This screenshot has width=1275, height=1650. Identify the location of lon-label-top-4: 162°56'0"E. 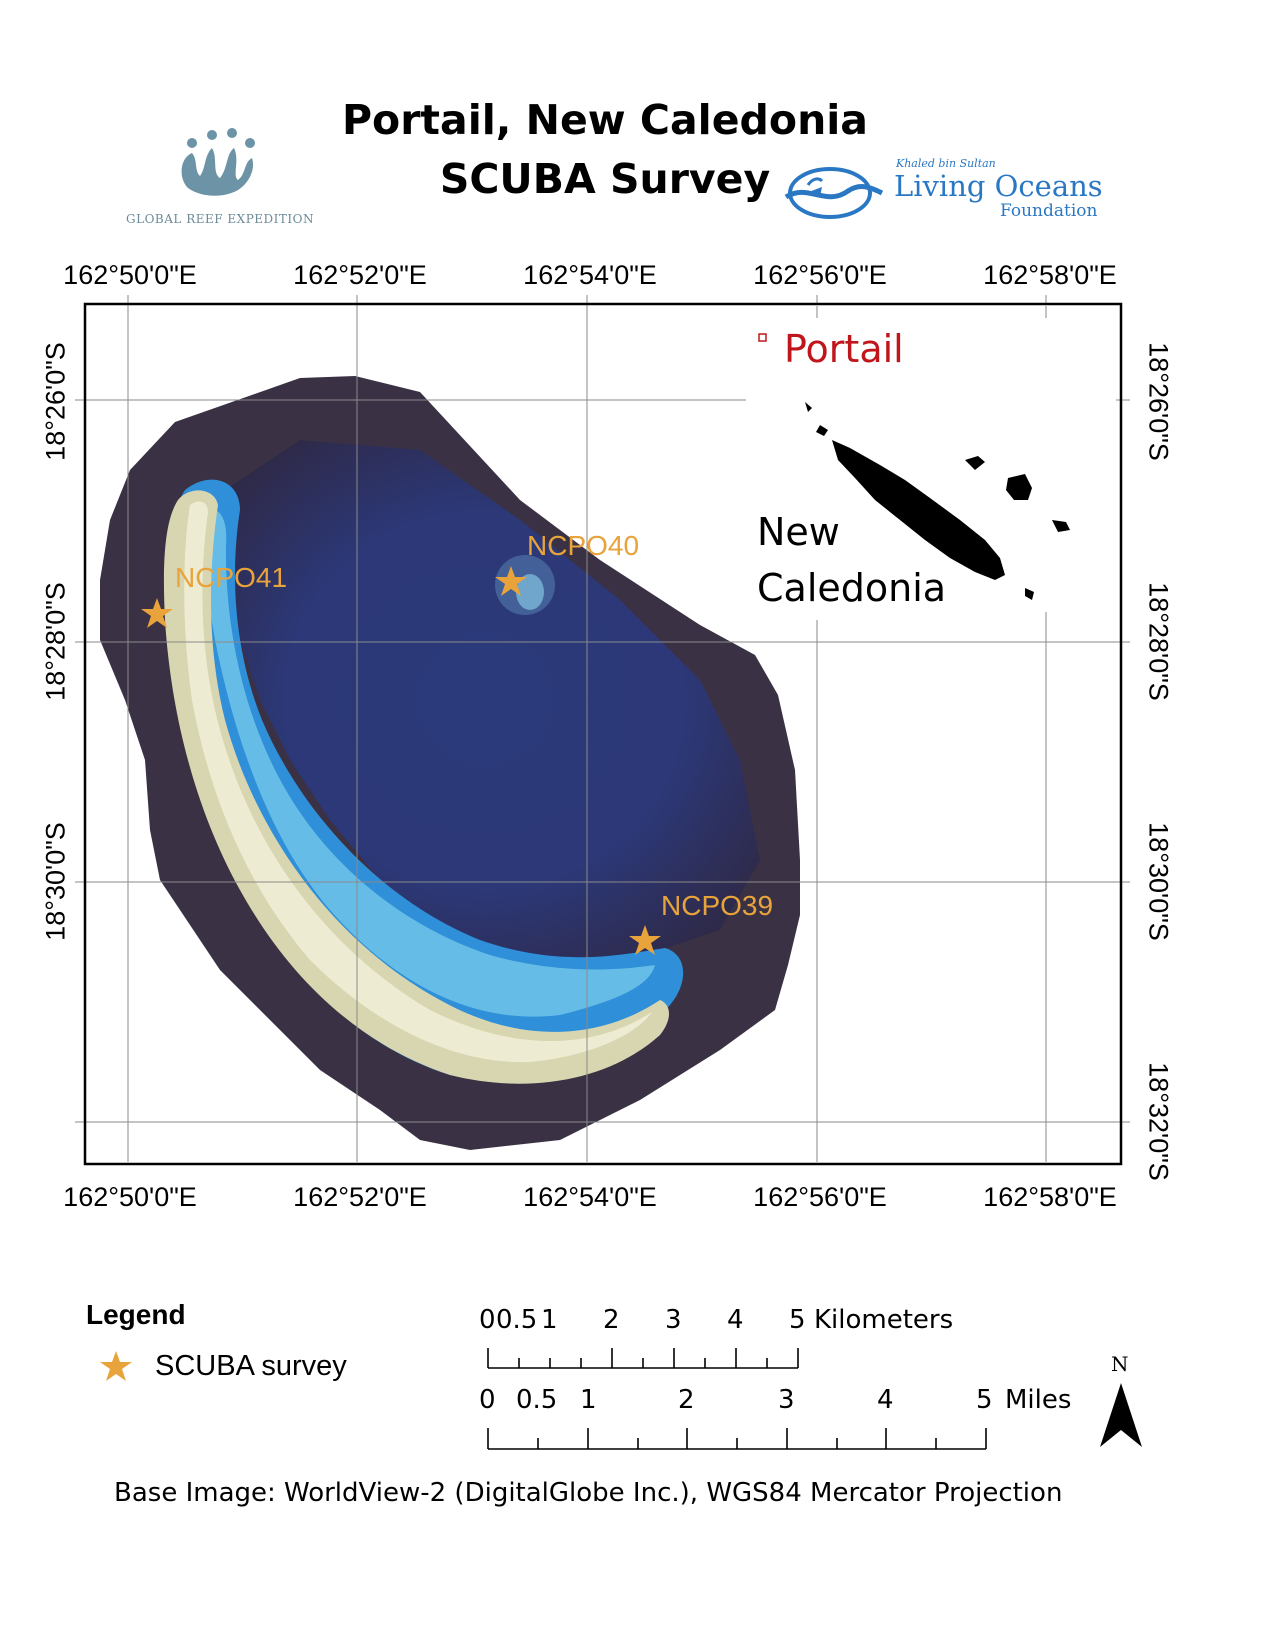
(820, 275).